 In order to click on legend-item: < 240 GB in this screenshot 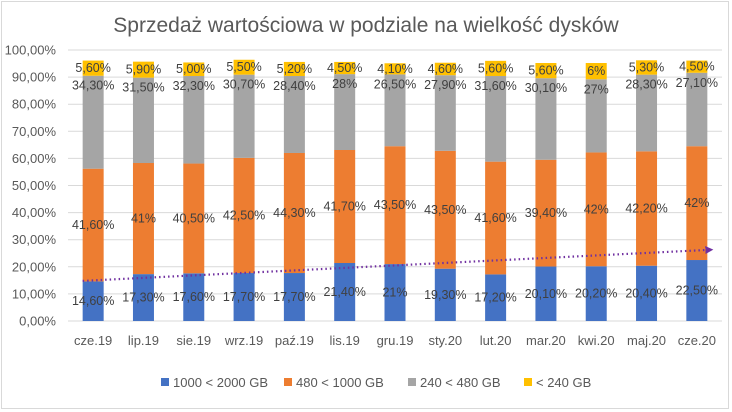, I will do `click(557, 382)`.